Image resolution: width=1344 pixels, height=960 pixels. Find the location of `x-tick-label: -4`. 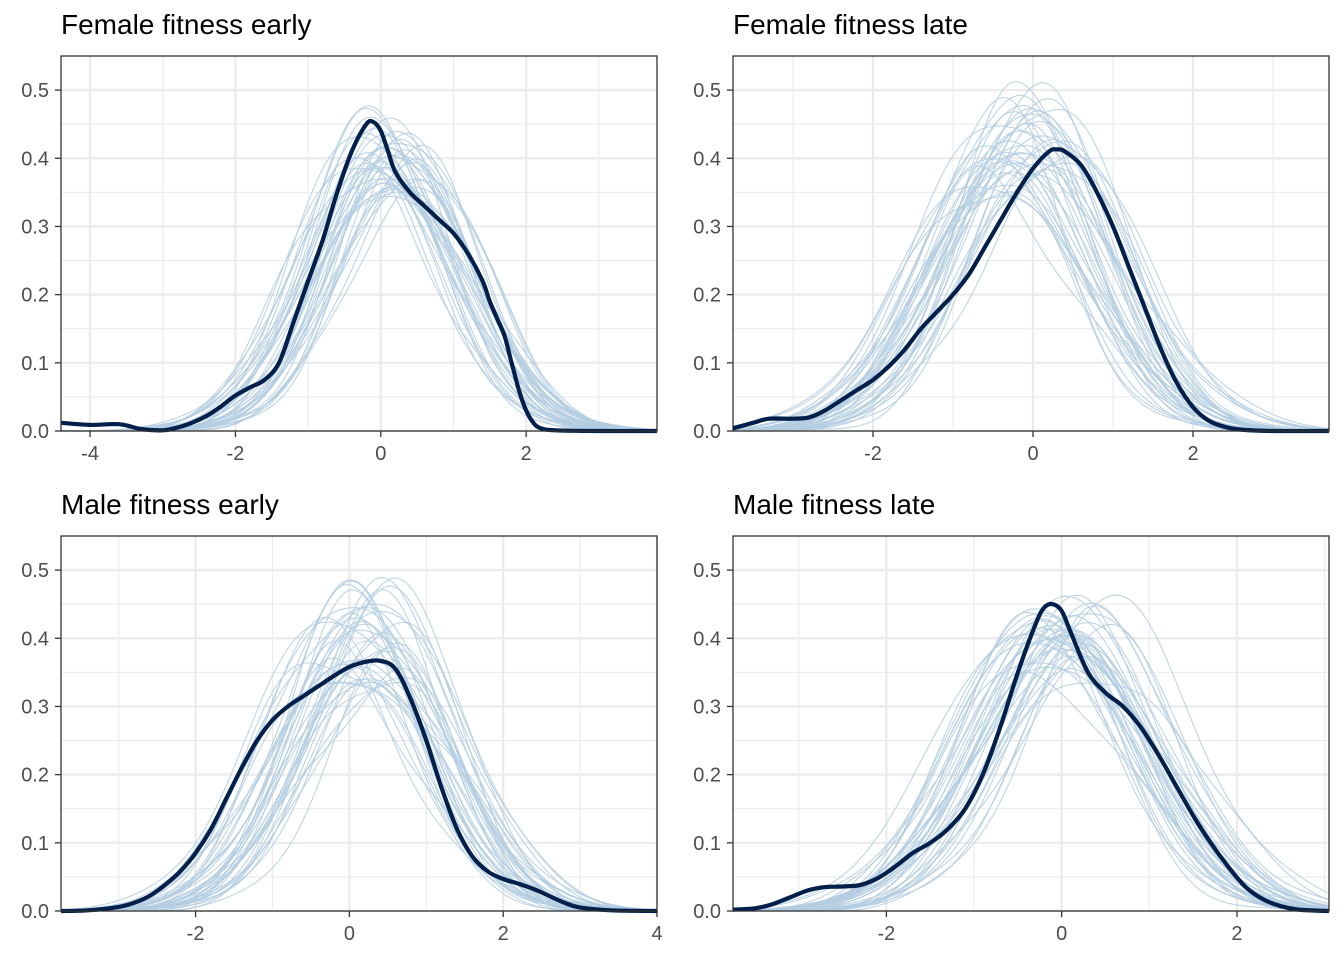

x-tick-label: -4 is located at coordinates (90, 454).